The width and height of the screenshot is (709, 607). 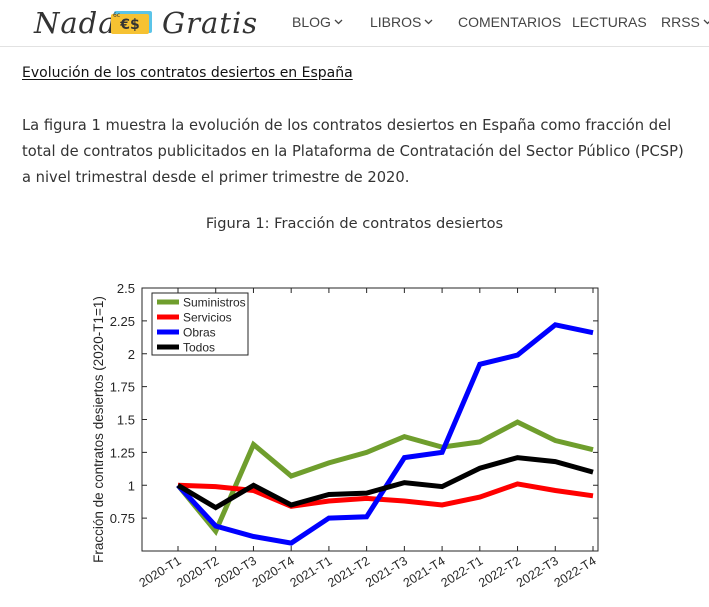 I want to click on nav-item-label: RRSS, so click(x=680, y=22).